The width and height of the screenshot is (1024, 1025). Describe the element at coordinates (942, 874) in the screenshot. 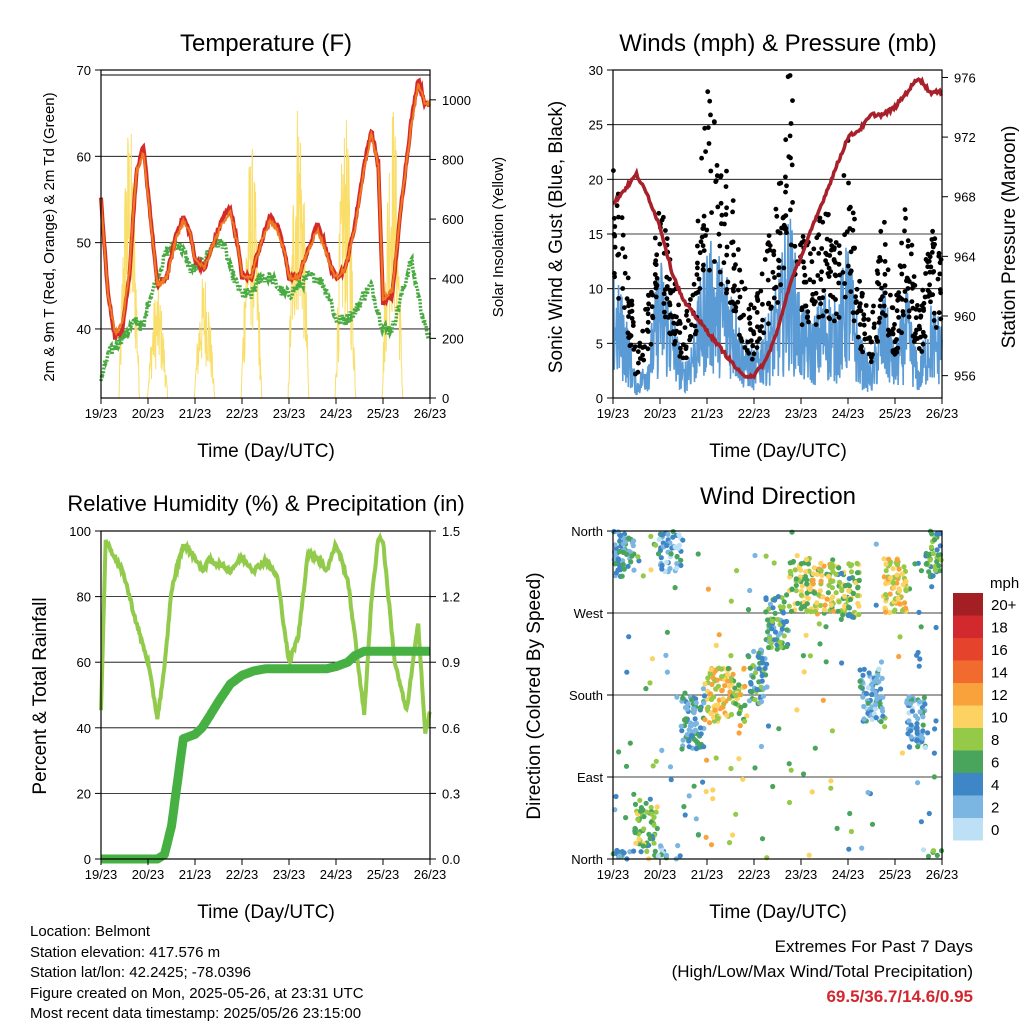

I see `direction-x-tick-label: 26/23` at that location.